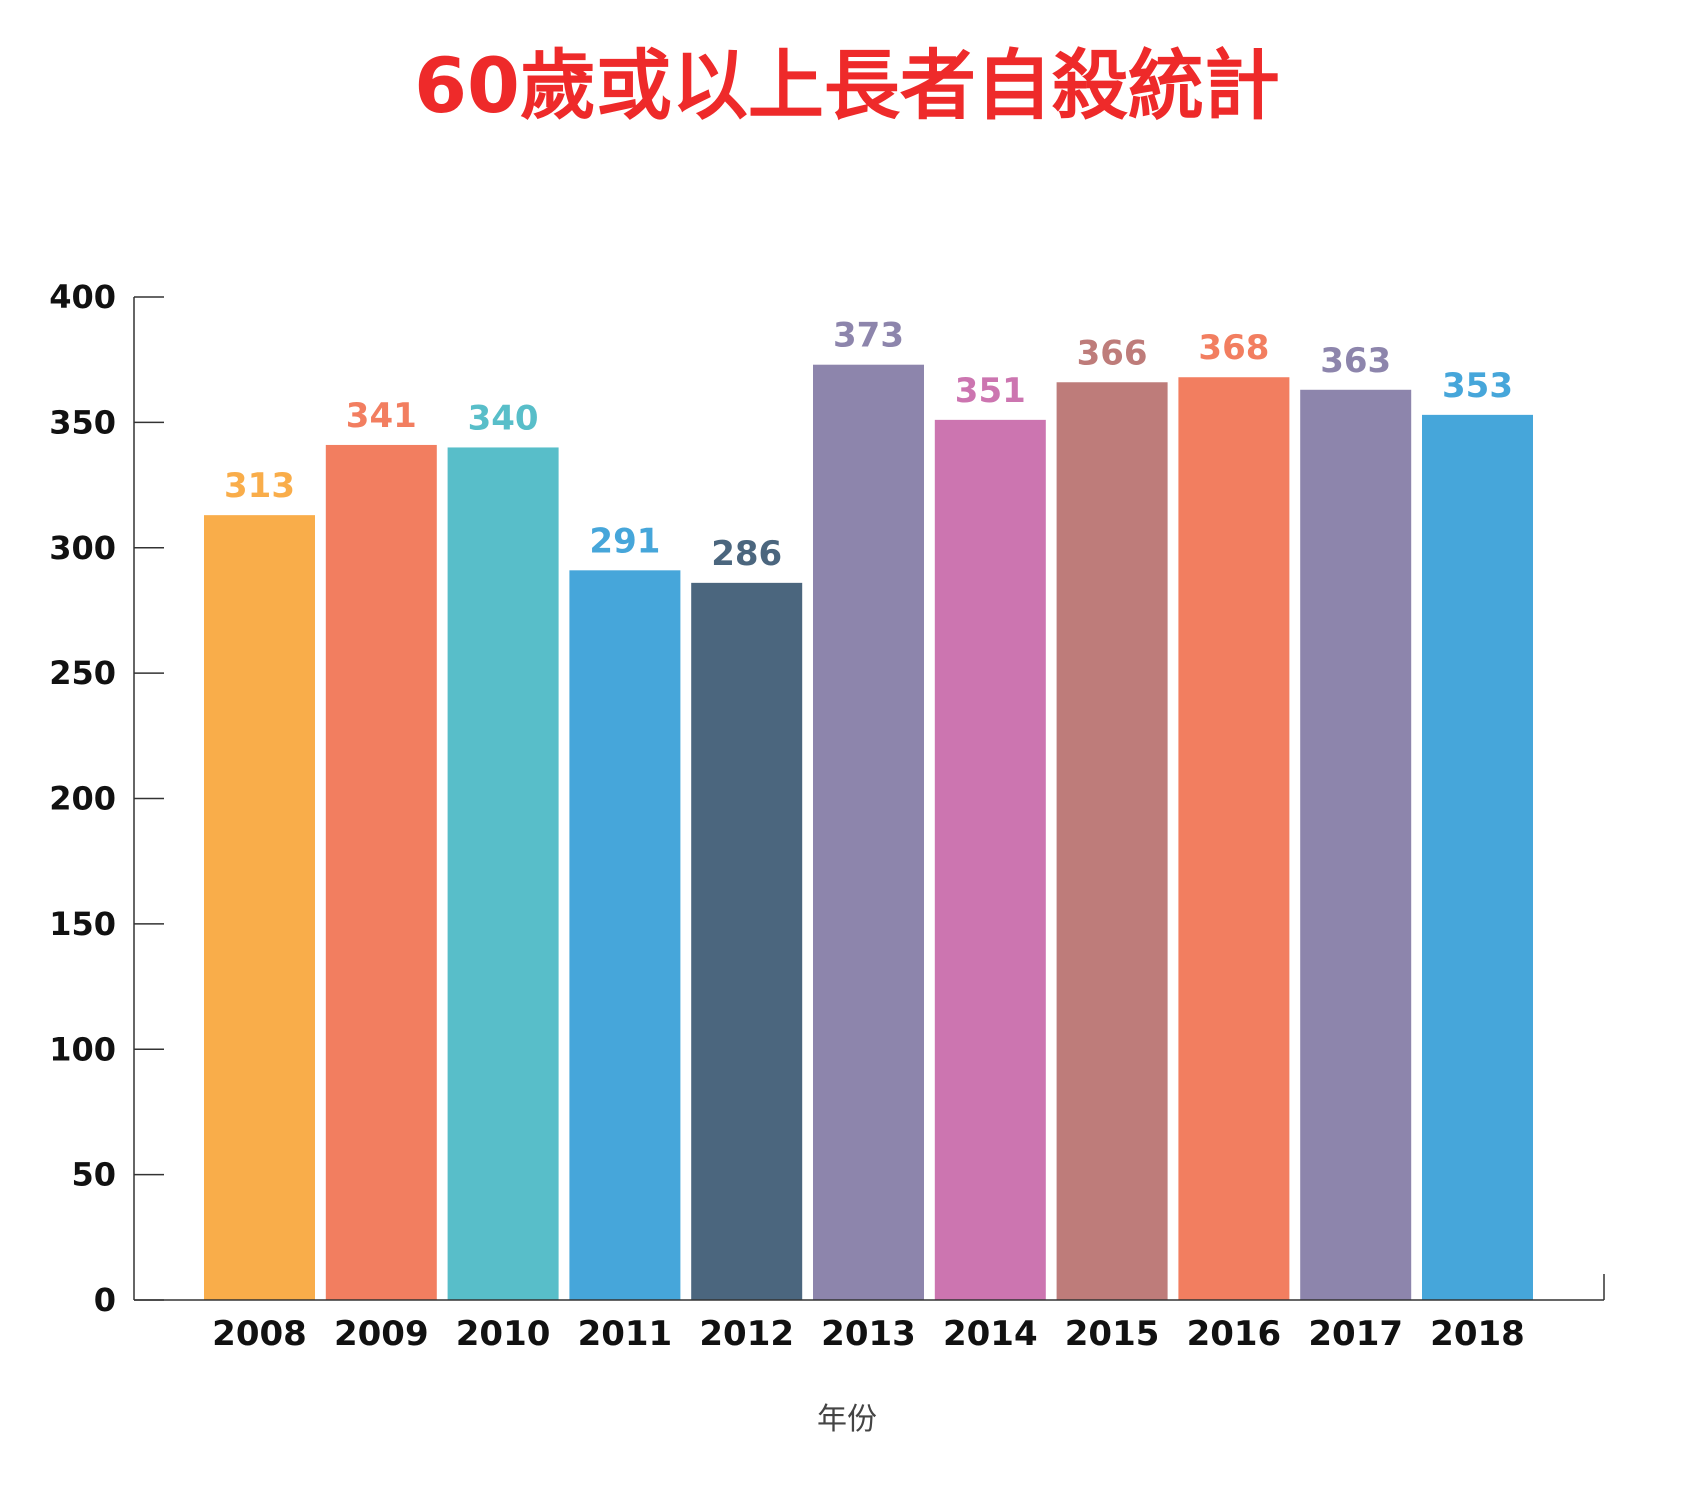 This screenshot has height=1500, width=1694. What do you see at coordinates (746, 1334) in the screenshot?
I see `x-tick-label-2012: 2012` at bounding box center [746, 1334].